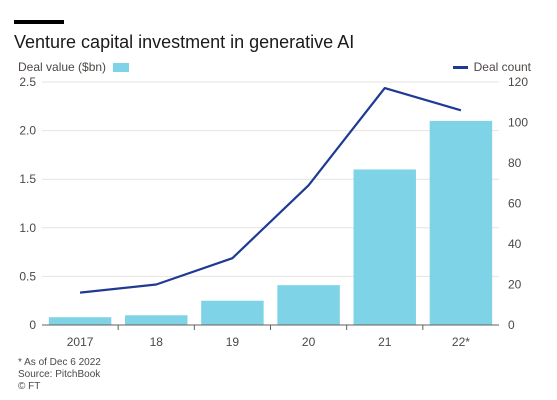 The height and width of the screenshot is (400, 557). Describe the element at coordinates (515, 204) in the screenshot. I see `y-right-tick-label: 60` at that location.